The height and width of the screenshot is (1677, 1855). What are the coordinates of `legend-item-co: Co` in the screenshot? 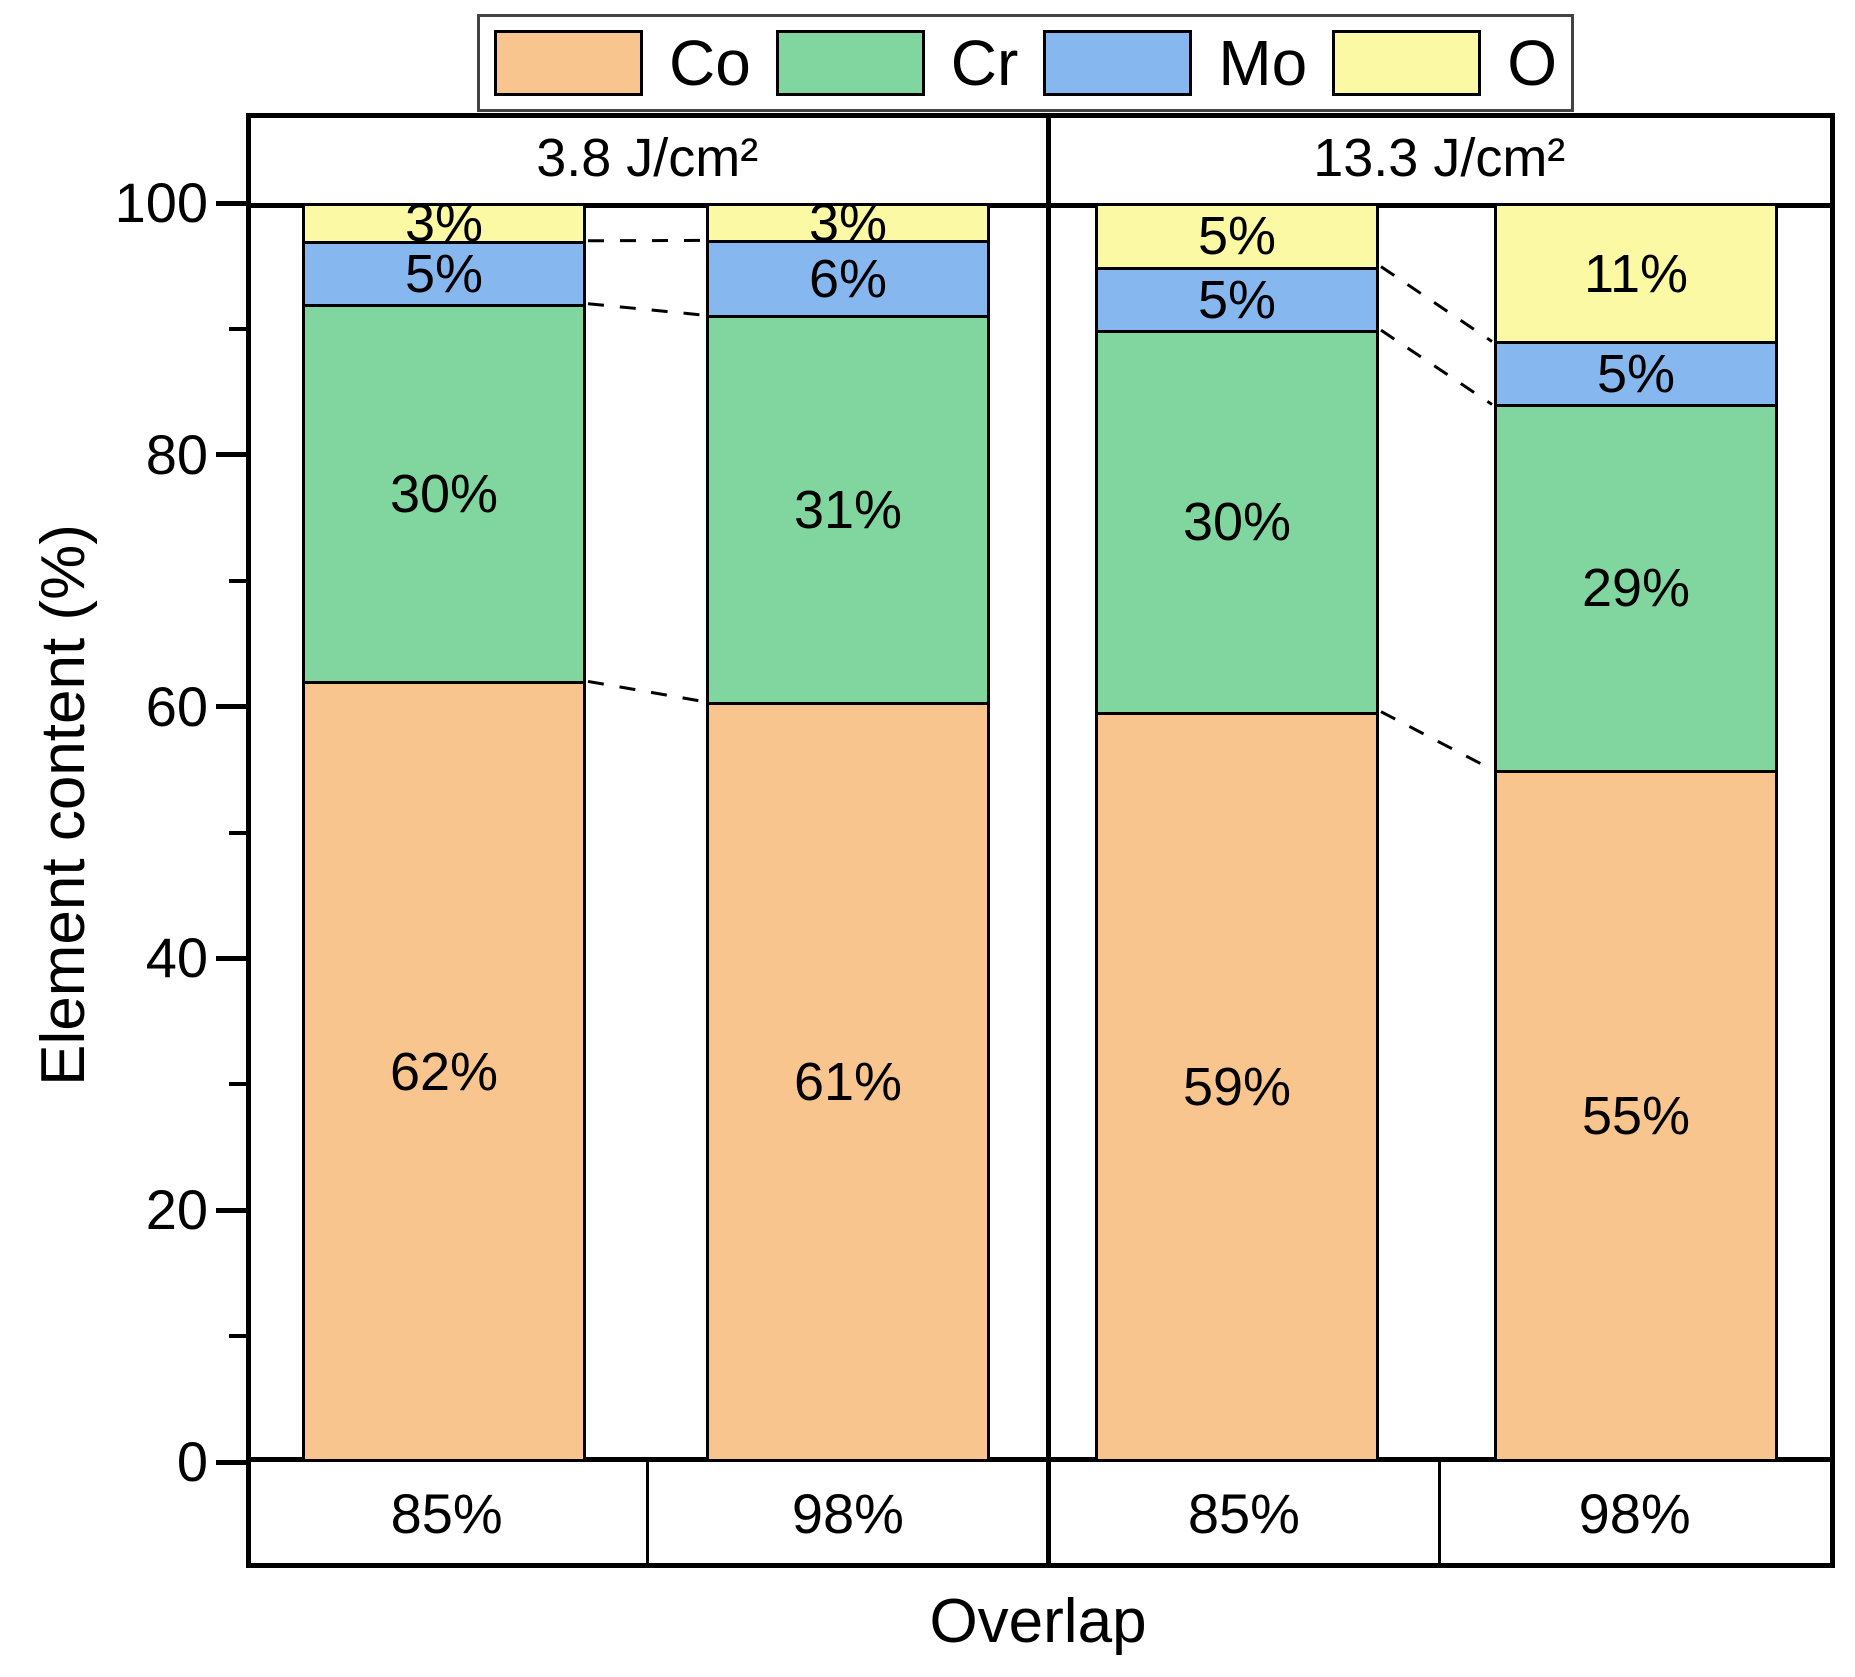 It's located at (622, 63).